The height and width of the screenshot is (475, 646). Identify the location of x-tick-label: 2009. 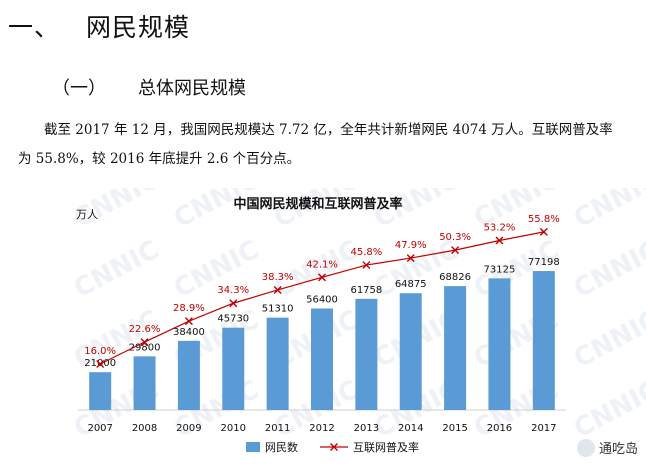
(188, 428).